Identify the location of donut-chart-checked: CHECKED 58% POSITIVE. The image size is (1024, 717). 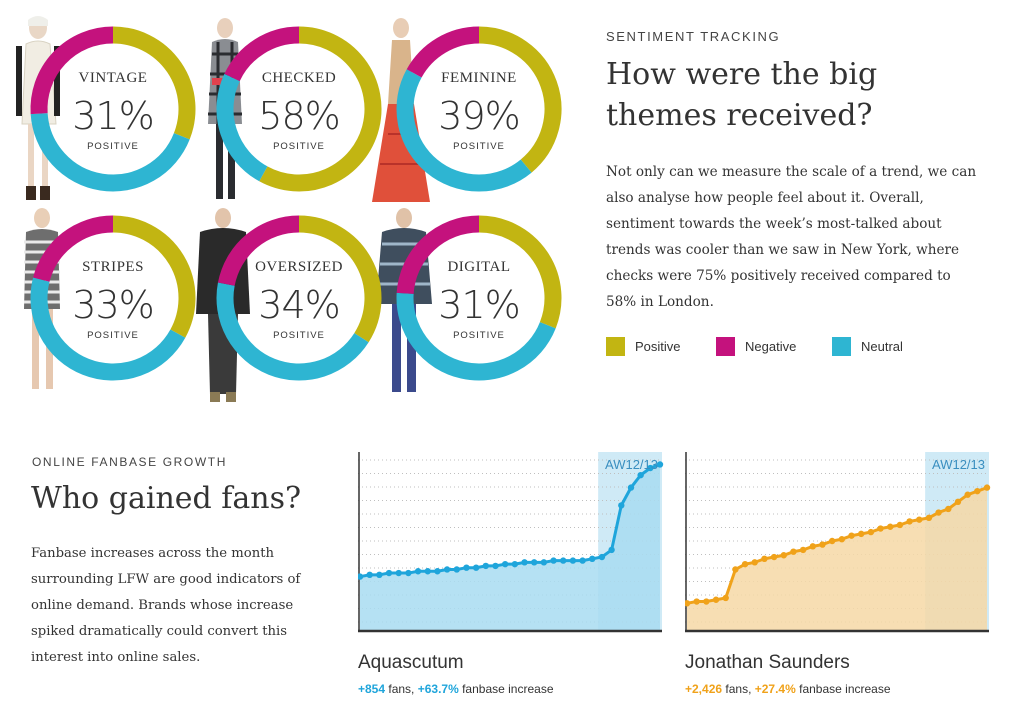
(299, 109).